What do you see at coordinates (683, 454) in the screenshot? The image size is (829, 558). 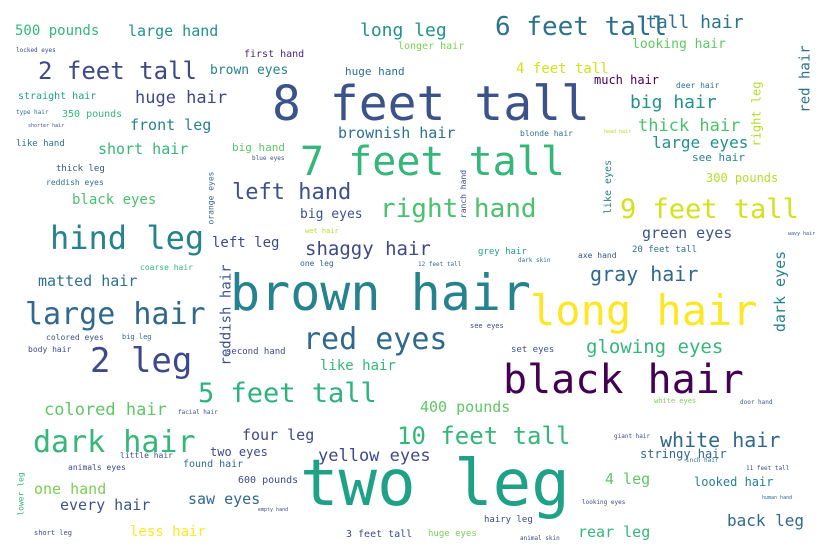 I see `word-stringy-hair: stringy hair` at bounding box center [683, 454].